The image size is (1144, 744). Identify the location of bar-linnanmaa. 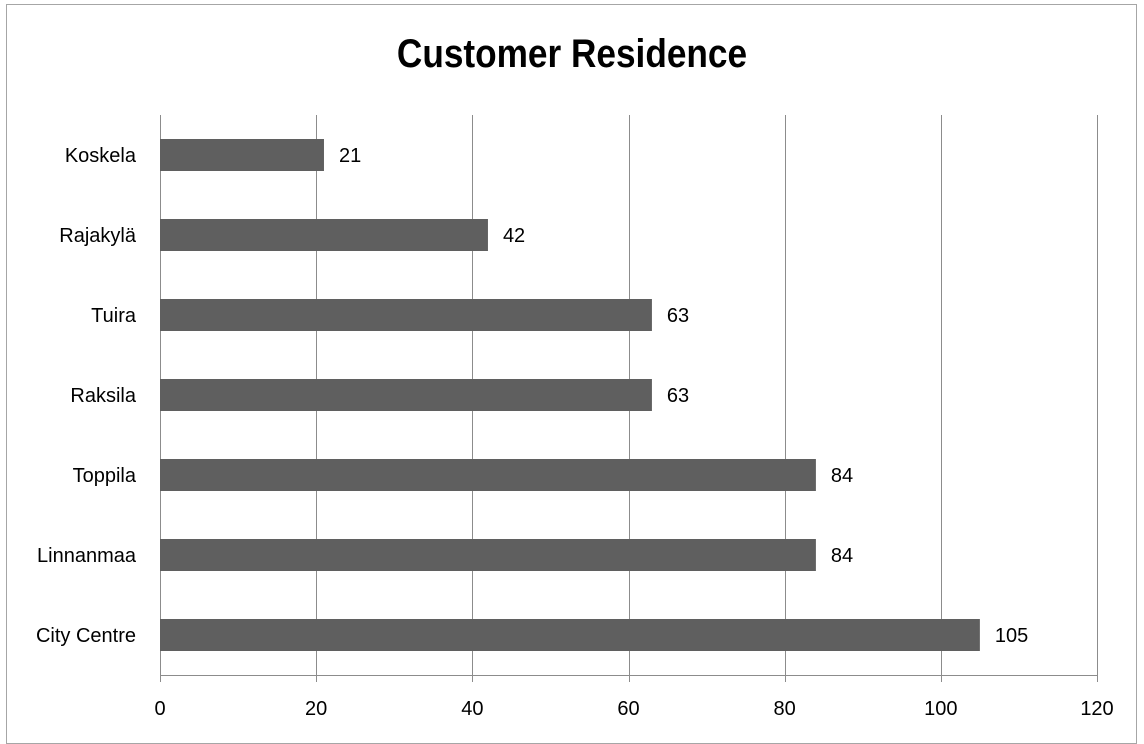
(488, 555).